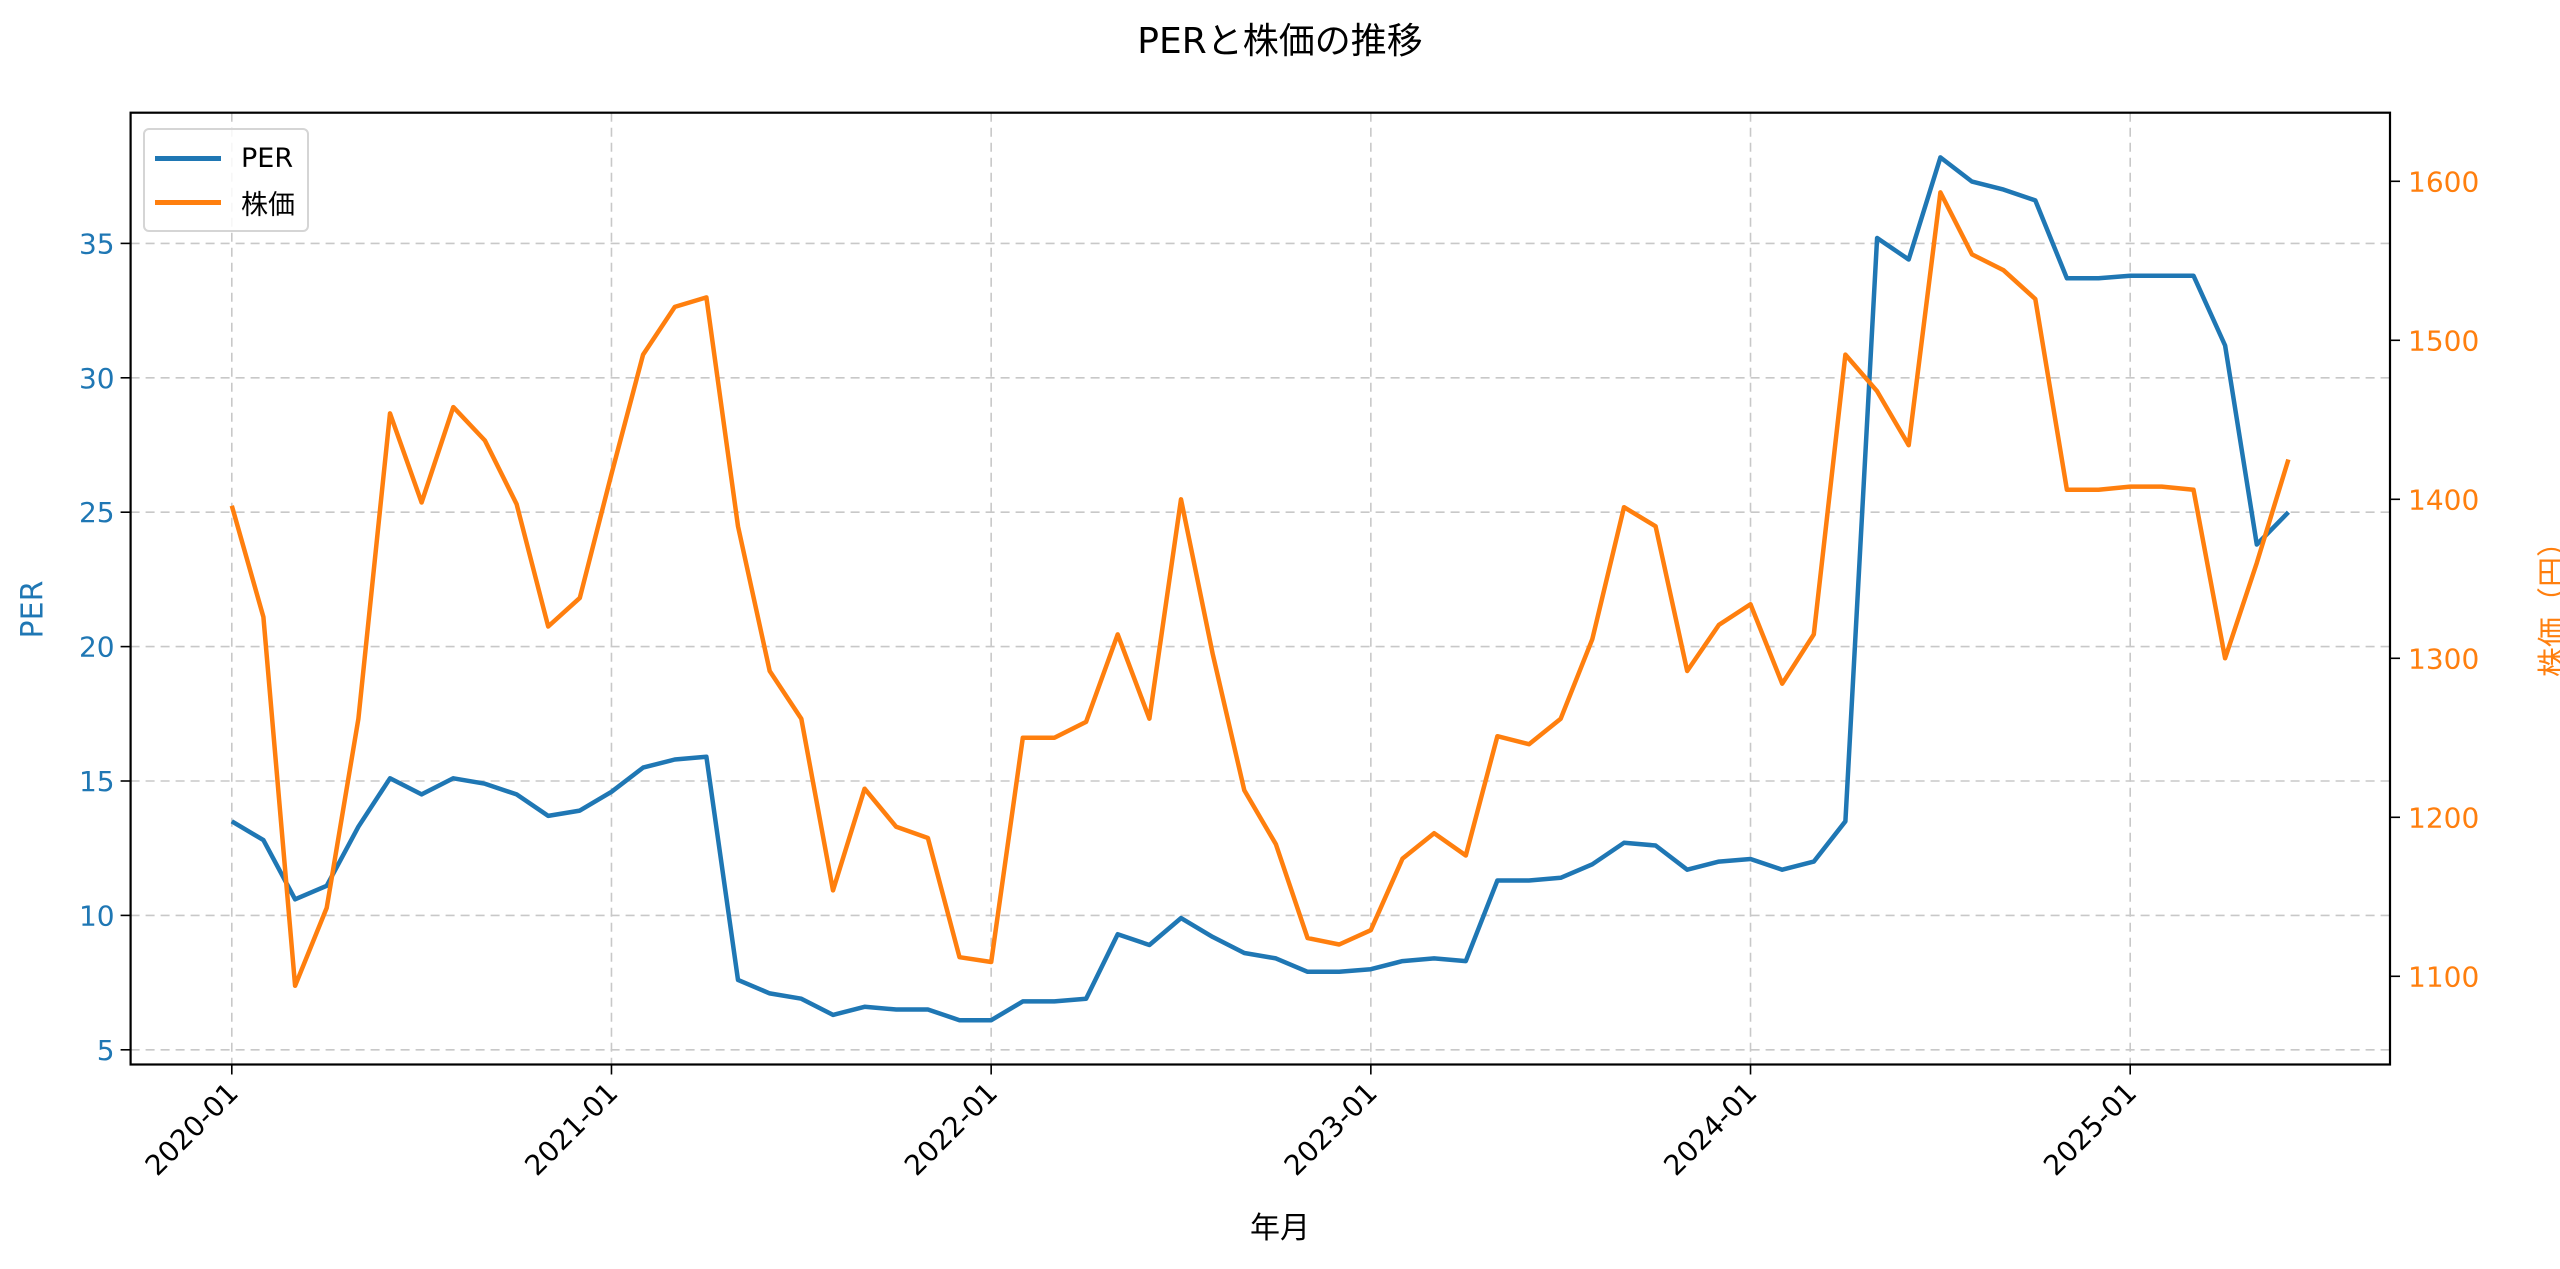  Describe the element at coordinates (1710, 1129) in the screenshot. I see `x-tick-label: 2024-01` at that location.